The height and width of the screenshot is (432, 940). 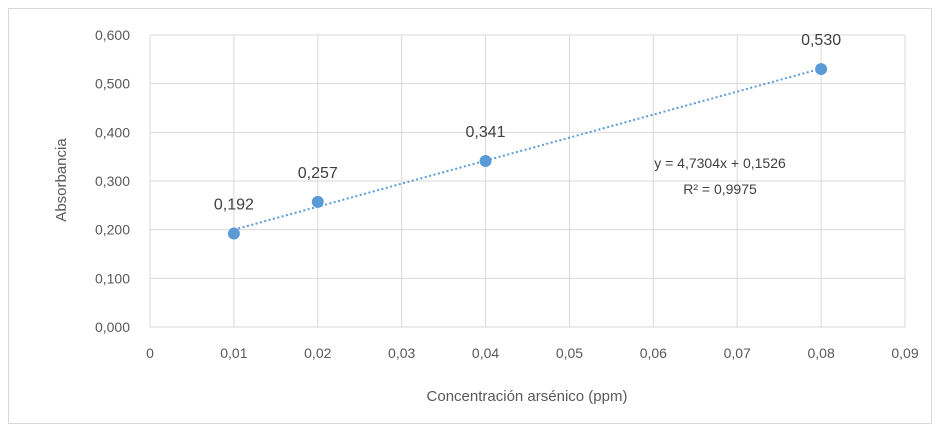 I want to click on x-tick-label: 0,03, so click(x=401, y=353).